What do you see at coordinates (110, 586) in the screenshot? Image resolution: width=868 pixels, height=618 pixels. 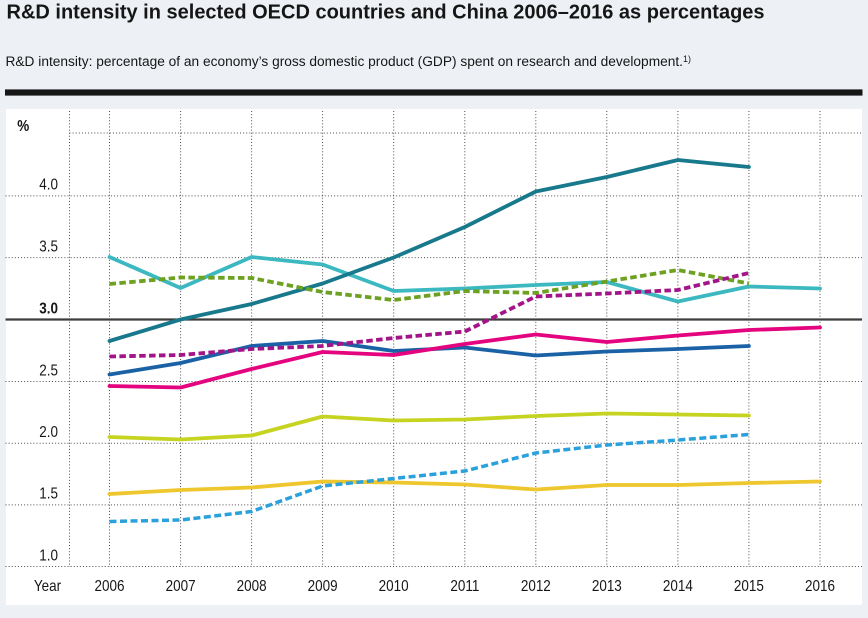 I see `svg-text: 2006` at bounding box center [110, 586].